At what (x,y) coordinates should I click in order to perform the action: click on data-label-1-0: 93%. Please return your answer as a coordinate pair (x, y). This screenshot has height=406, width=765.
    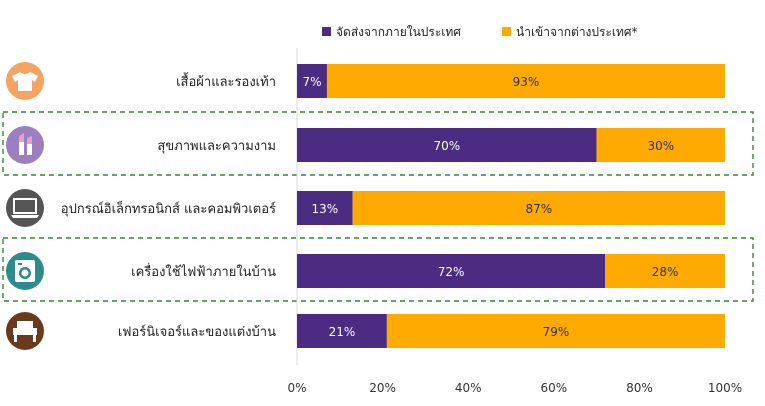
    Looking at the image, I should click on (526, 82).